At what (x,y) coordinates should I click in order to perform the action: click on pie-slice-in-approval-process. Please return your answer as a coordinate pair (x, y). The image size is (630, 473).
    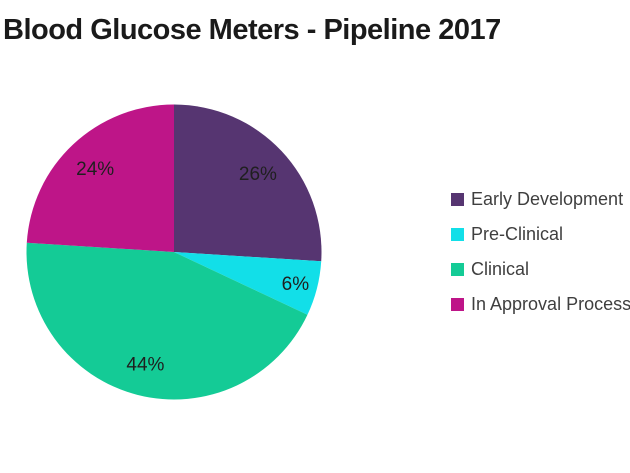
    Looking at the image, I should click on (100, 178).